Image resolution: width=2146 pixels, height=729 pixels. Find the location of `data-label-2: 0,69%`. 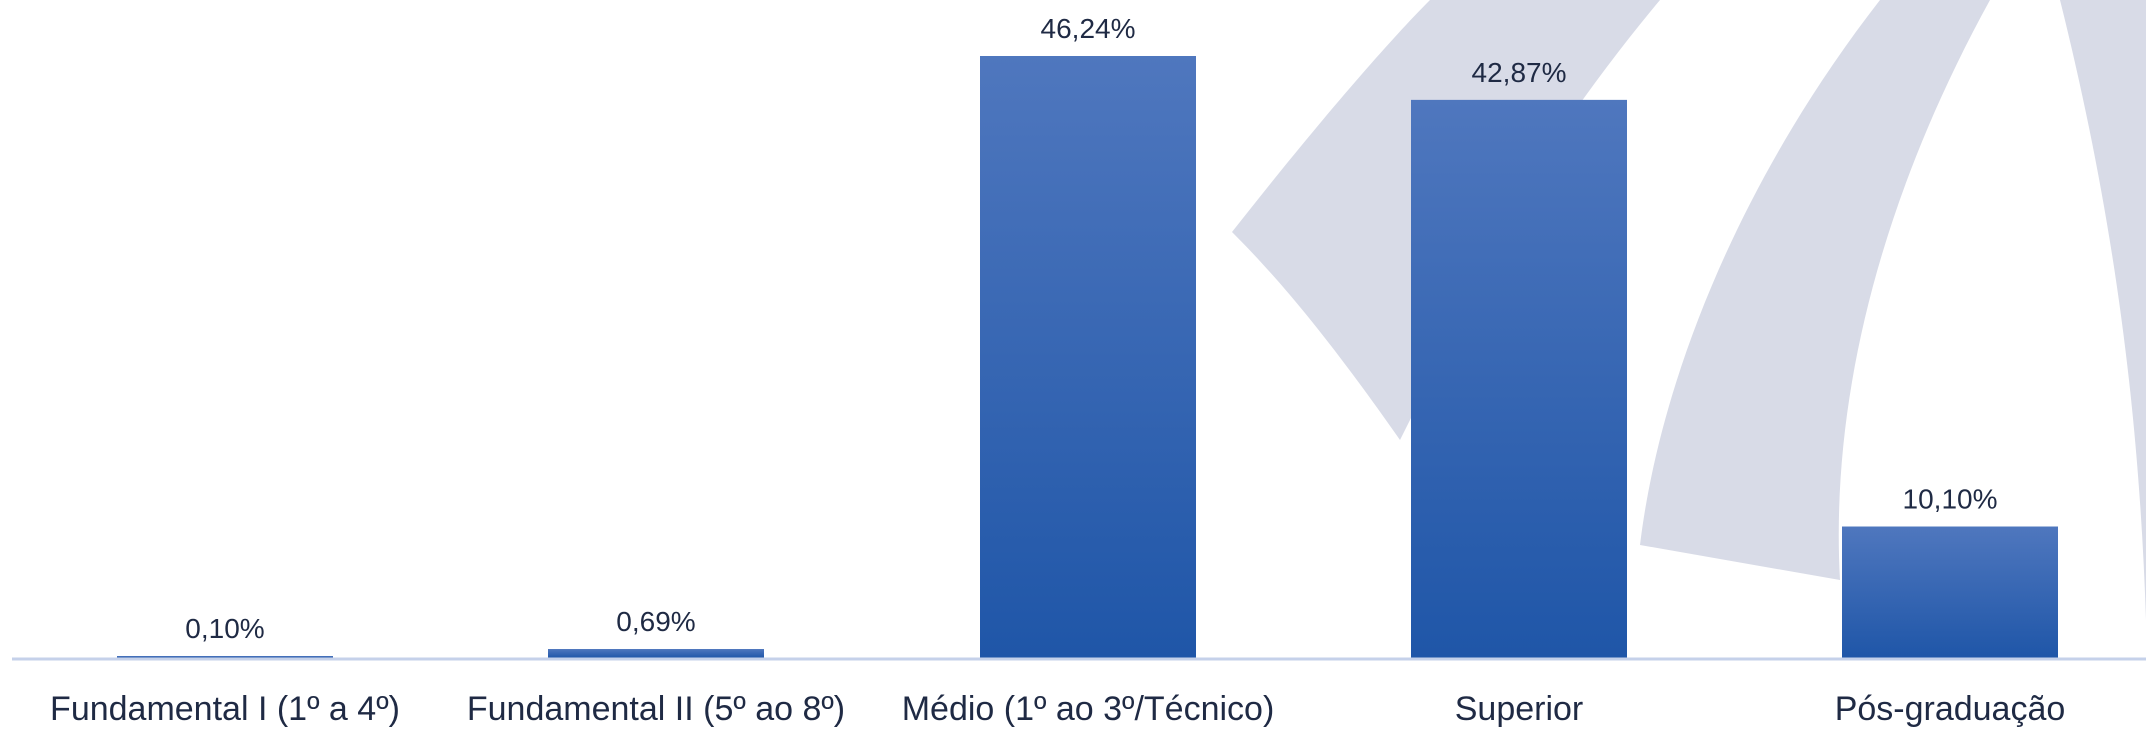

data-label-2: 0,69% is located at coordinates (655, 621).